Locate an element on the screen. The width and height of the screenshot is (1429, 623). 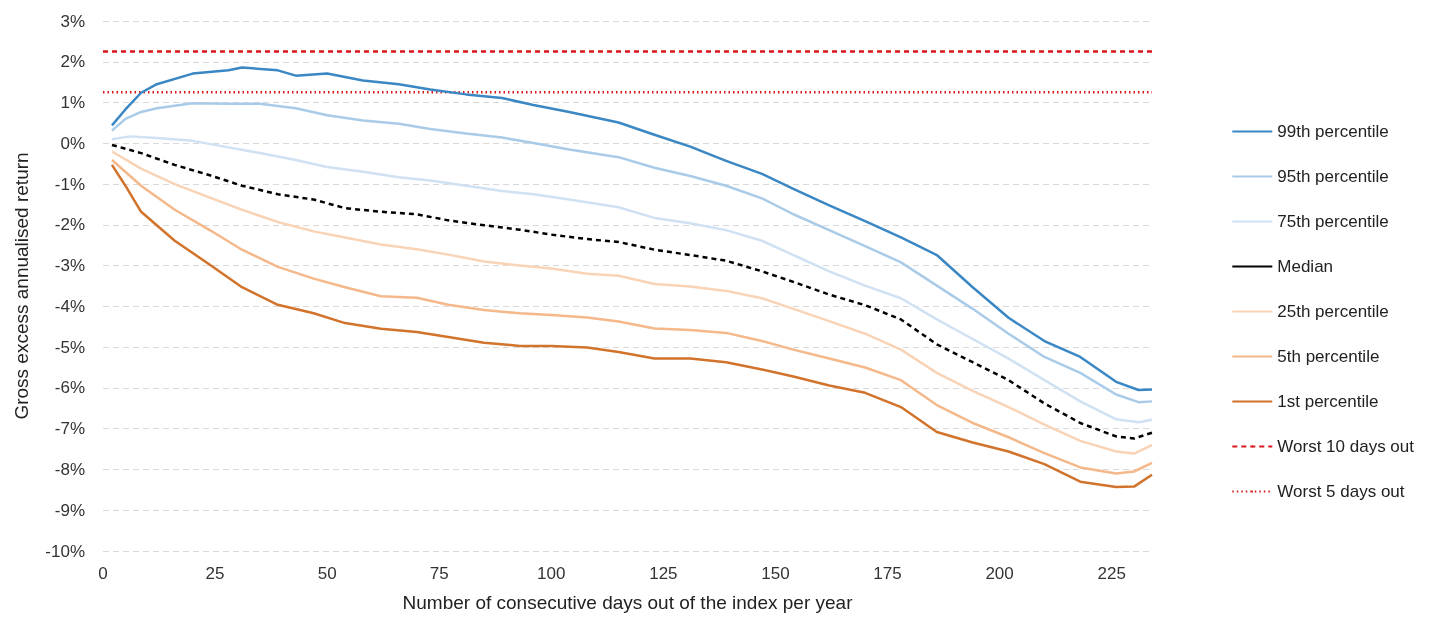
y-tick-label: 3% is located at coordinates (72, 21).